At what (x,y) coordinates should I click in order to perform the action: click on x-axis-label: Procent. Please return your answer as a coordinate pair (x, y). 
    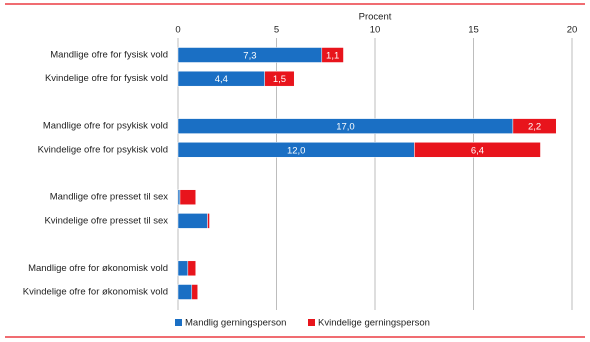
    Looking at the image, I should click on (375, 17).